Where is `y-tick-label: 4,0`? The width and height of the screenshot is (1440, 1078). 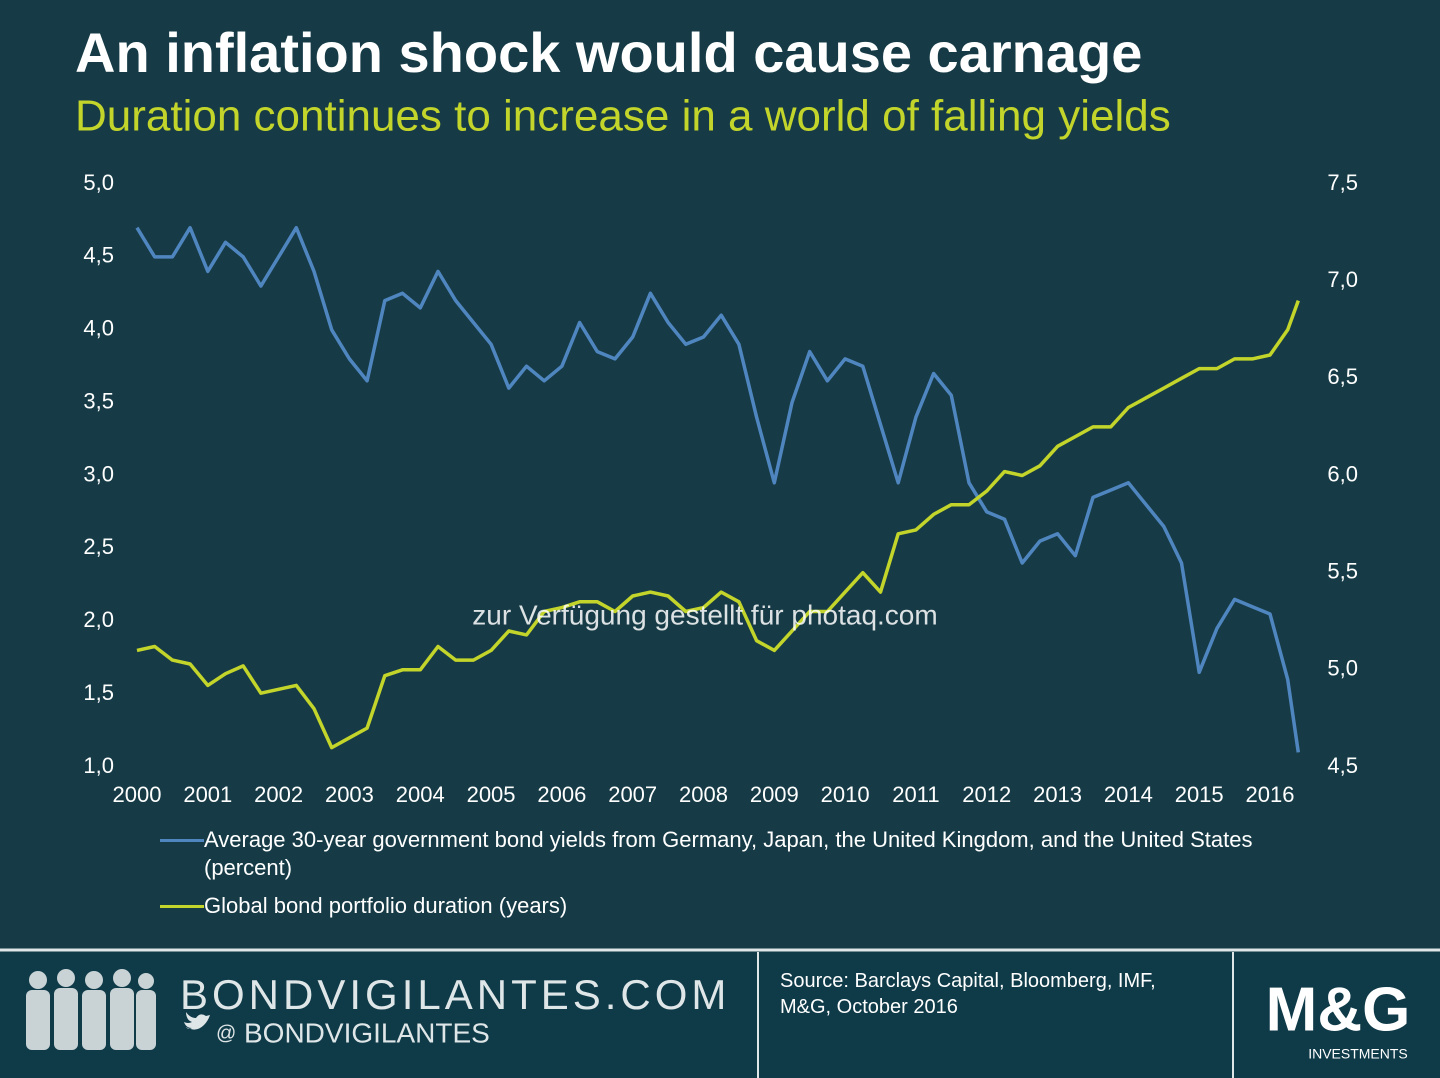 y-tick-label: 4,0 is located at coordinates (98, 328).